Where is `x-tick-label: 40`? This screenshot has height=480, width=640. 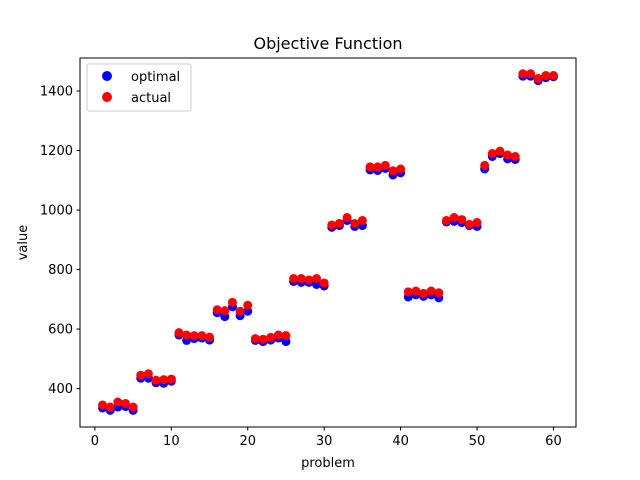
x-tick-label: 40 is located at coordinates (400, 441).